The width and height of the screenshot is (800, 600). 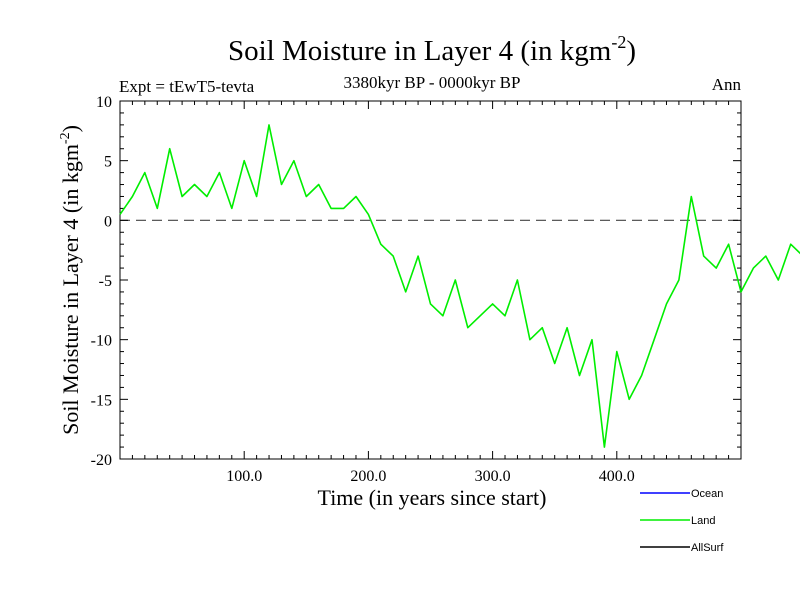 I want to click on legend-label-land: Land, so click(x=703, y=521).